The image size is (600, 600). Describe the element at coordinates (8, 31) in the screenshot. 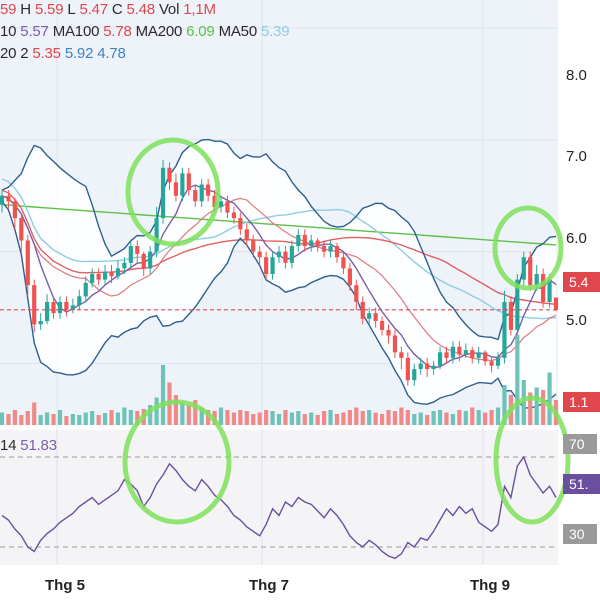

I see `ma-prefix: 10` at that location.